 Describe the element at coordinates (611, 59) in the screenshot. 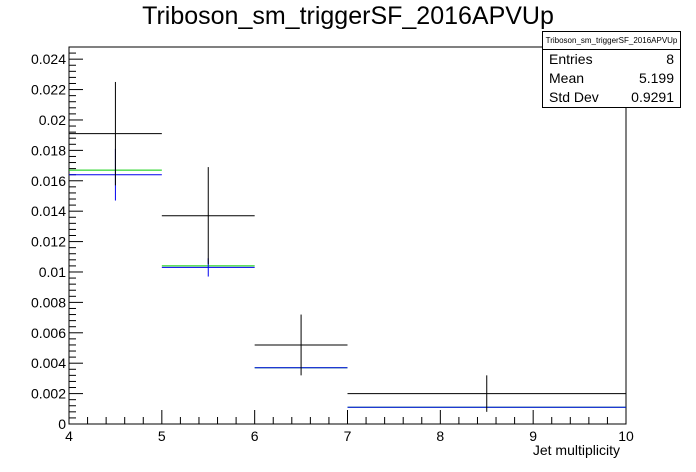

I see `stats-row-entries: Entries 8` at that location.